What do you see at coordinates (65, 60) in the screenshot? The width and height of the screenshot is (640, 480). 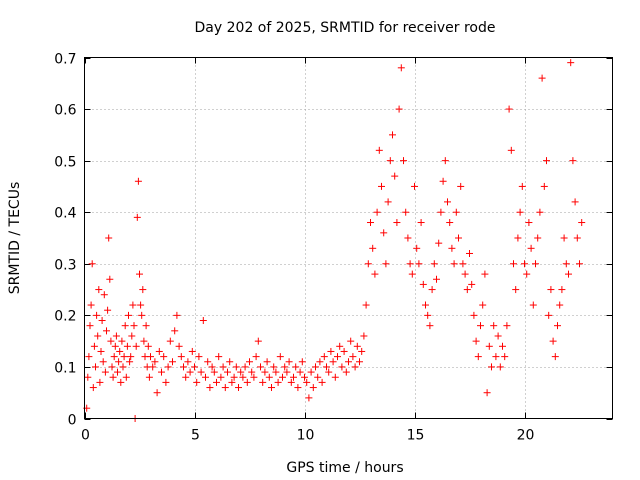 I see `y-tick-label: 0.7` at bounding box center [65, 60].